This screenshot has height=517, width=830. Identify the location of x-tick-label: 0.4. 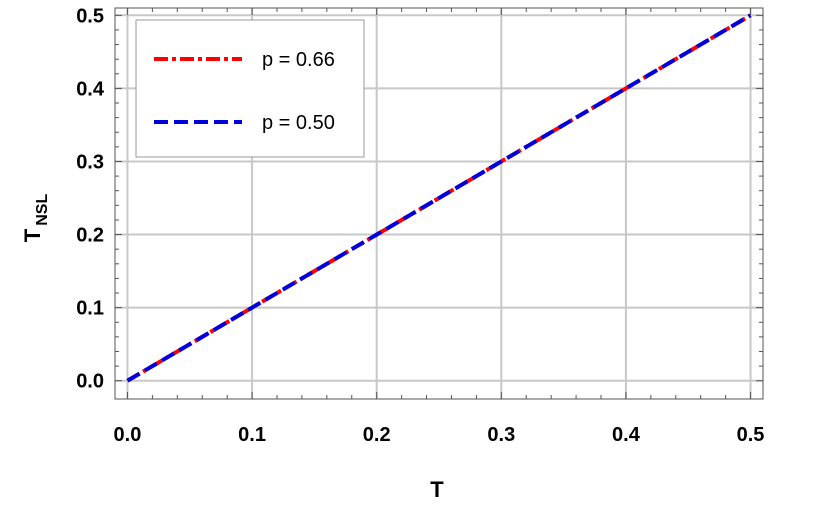
(626, 435).